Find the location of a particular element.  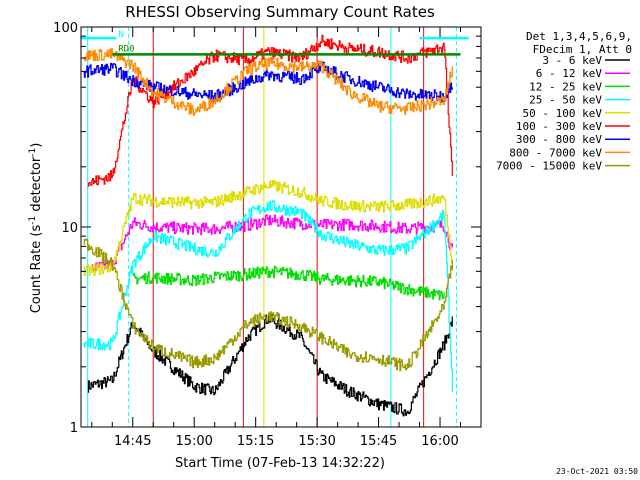

x-tick-label: 15:15 is located at coordinates (255, 441).